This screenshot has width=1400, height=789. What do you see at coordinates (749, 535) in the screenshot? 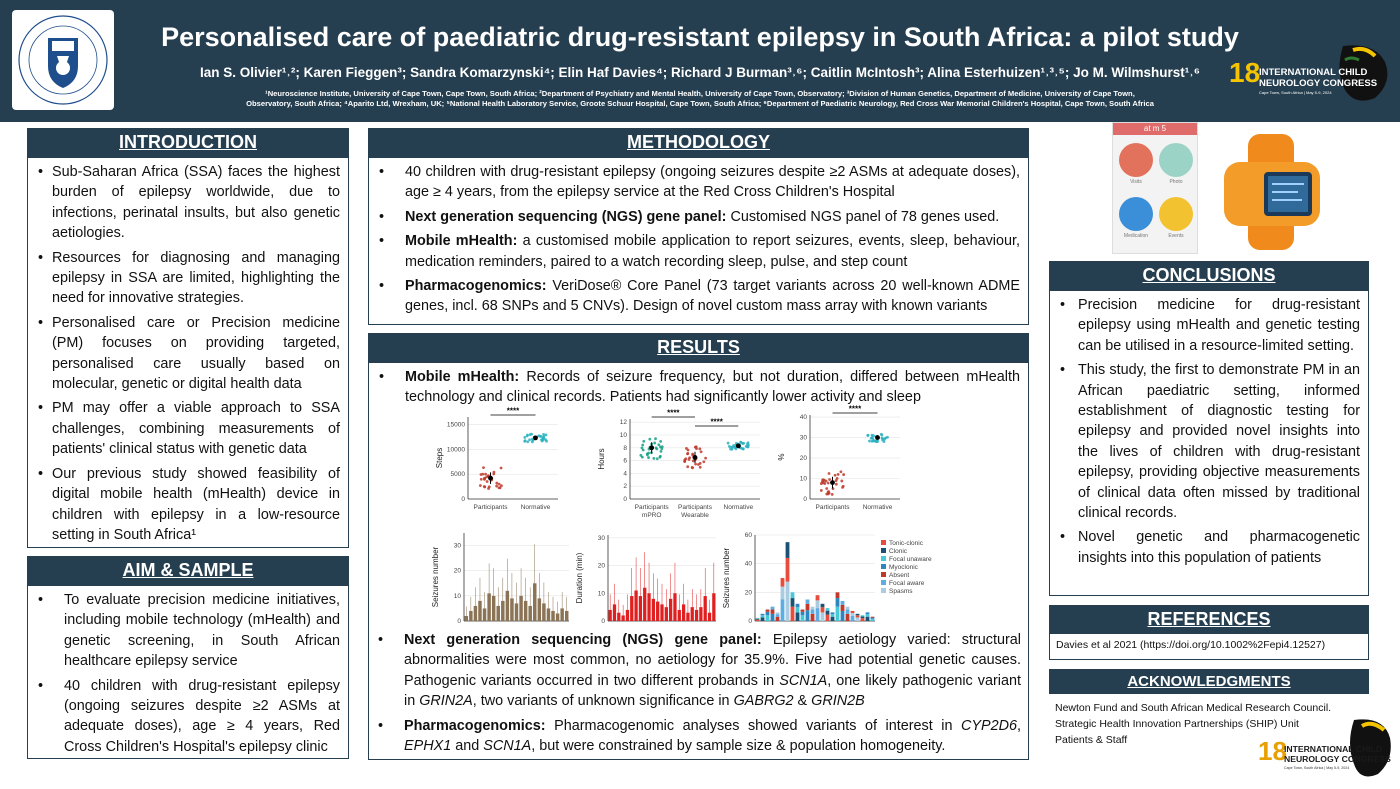
I see `y-tick-label: 60` at bounding box center [749, 535].